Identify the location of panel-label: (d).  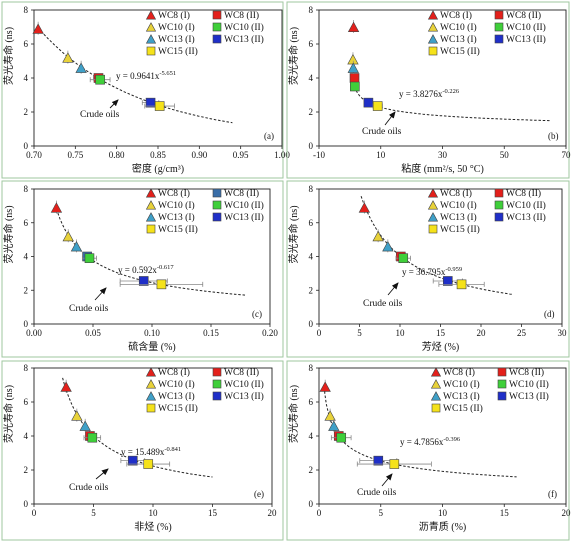
(549, 314).